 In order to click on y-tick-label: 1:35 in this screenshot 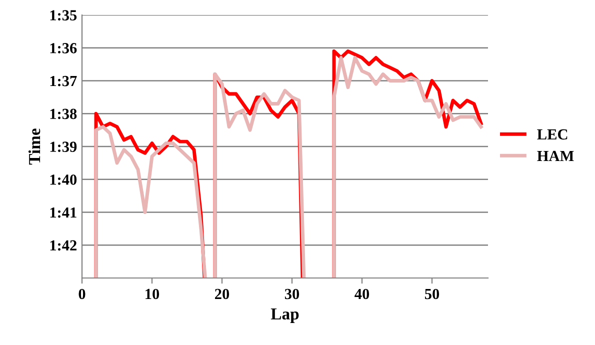, I will do `click(63, 15)`.